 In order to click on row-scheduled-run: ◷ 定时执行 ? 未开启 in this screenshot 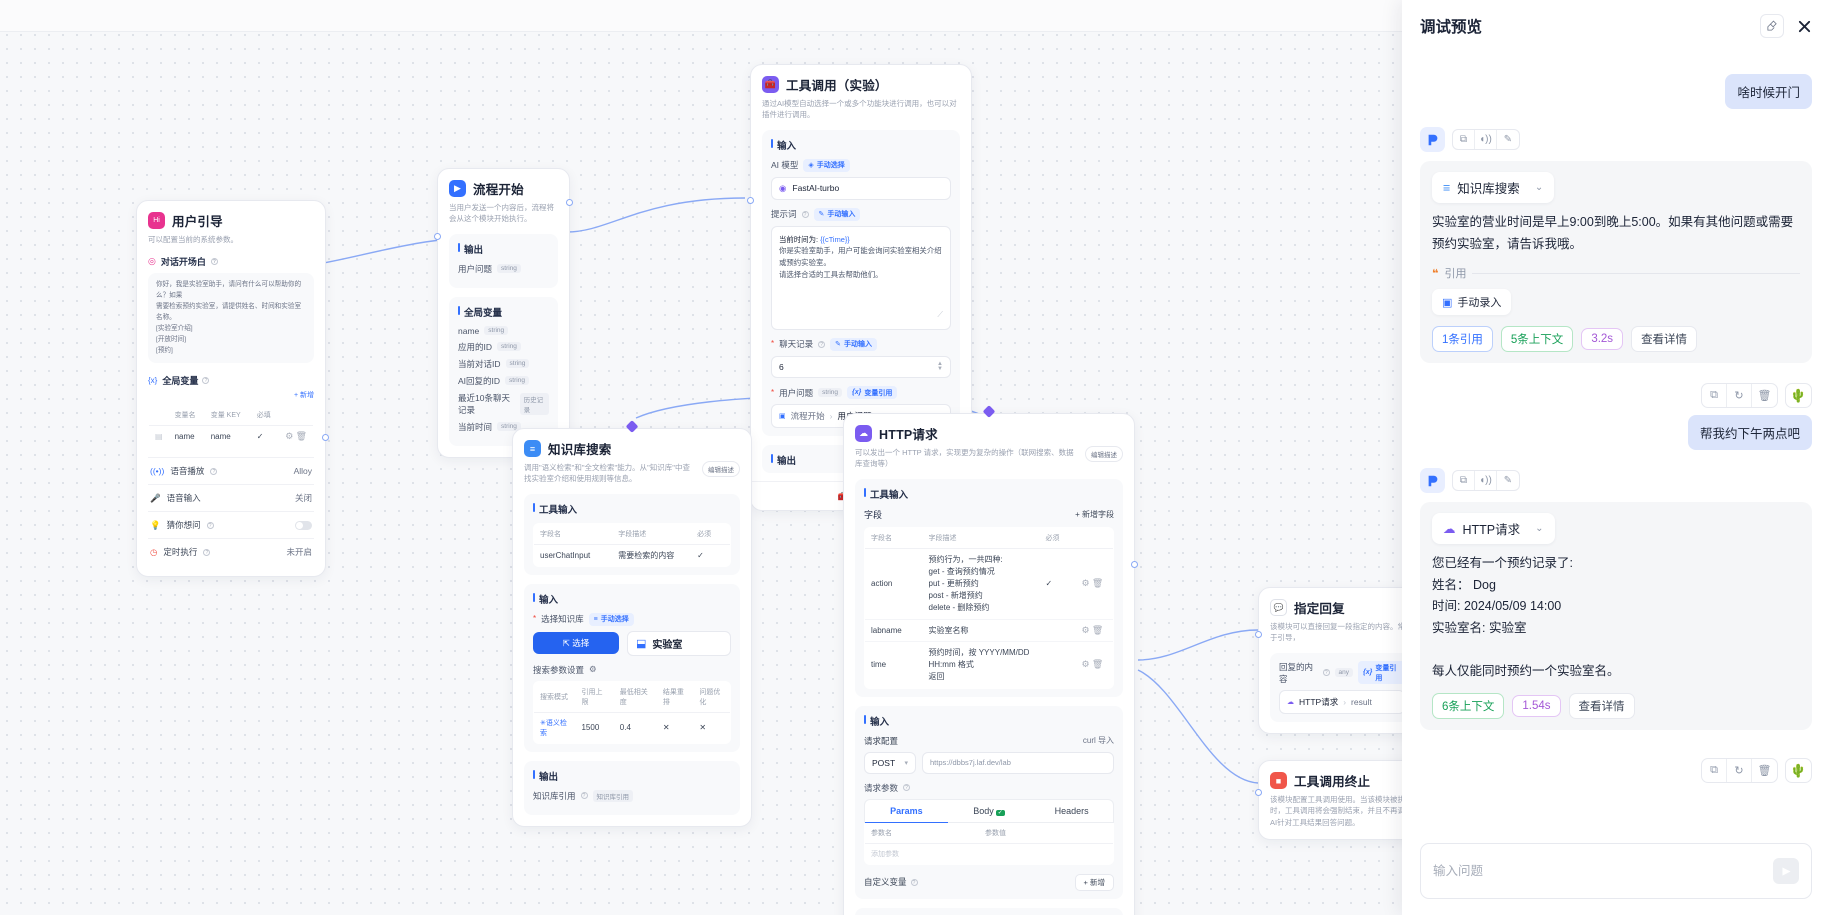, I will do `click(231, 551)`.